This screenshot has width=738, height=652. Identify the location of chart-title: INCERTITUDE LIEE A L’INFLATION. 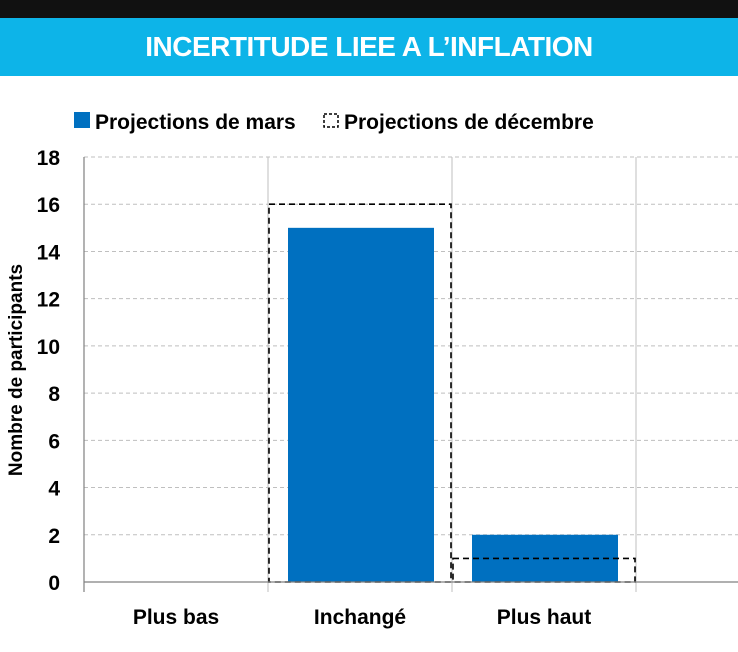
(369, 46).